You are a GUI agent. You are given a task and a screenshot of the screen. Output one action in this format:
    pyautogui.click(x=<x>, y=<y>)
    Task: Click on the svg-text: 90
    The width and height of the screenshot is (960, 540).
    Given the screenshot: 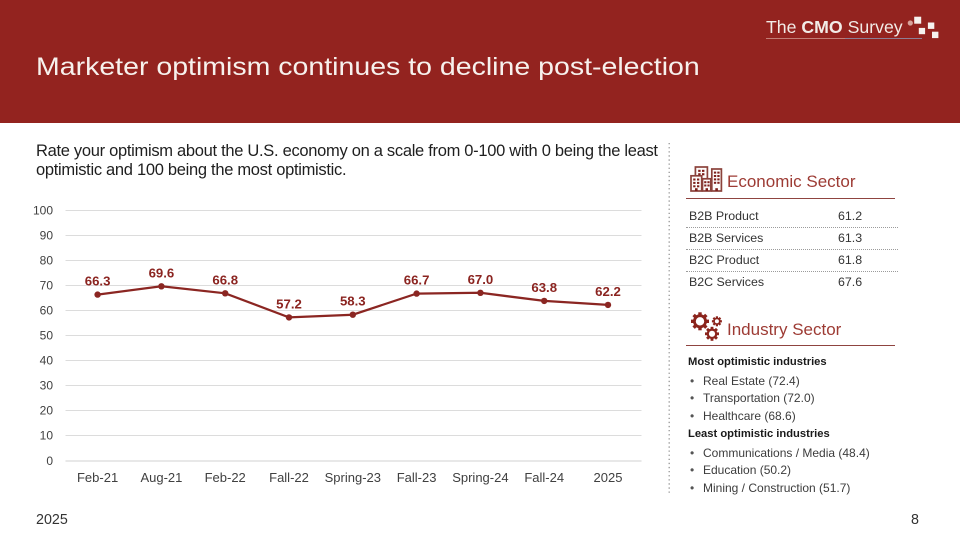 What is the action you would take?
    pyautogui.click(x=47, y=236)
    